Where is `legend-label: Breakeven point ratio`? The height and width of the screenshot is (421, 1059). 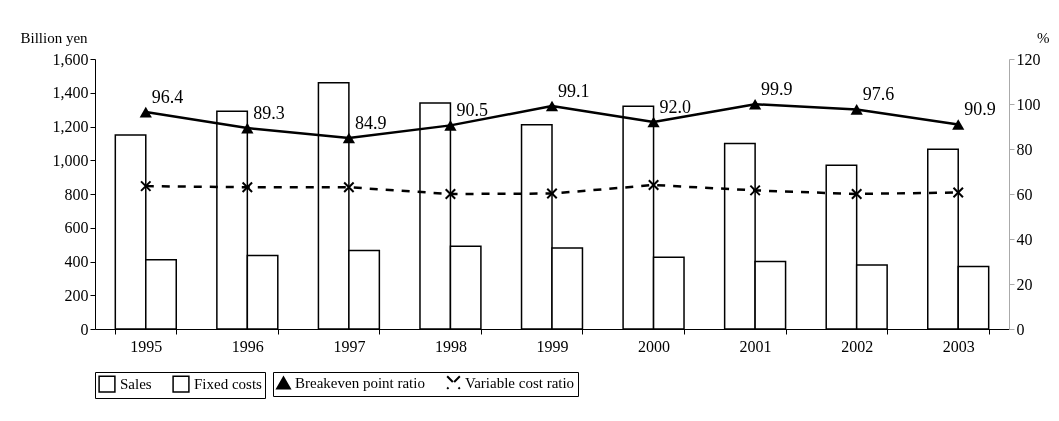
legend-label: Breakeven point ratio is located at coordinates (360, 383).